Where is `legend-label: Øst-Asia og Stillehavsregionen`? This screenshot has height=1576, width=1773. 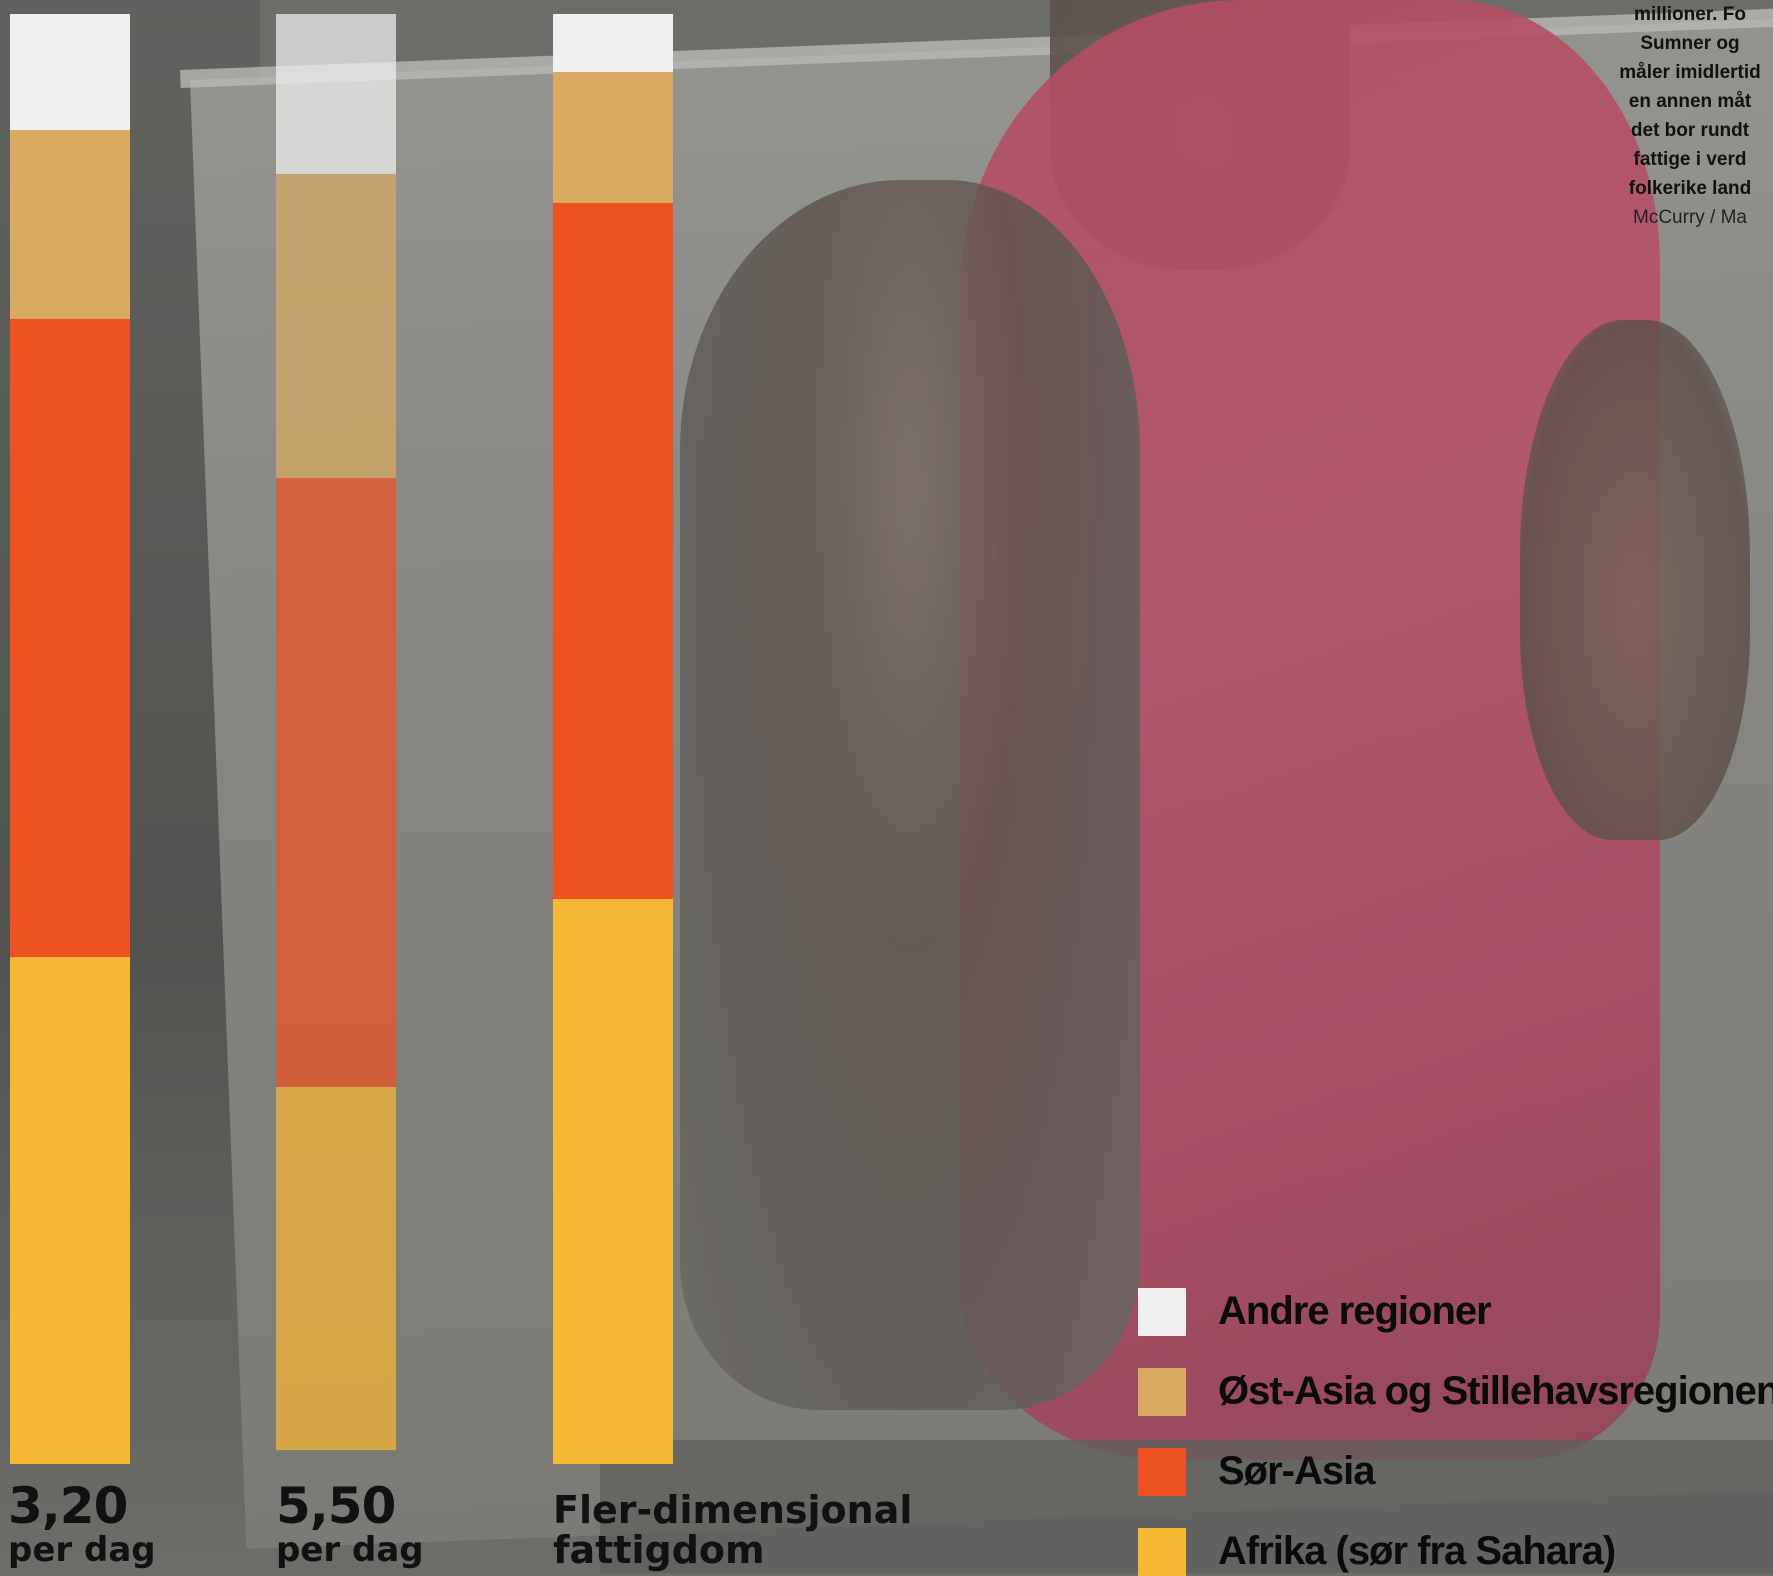
legend-label: Øst-Asia og Stillehavsregionen is located at coordinates (1495, 1391).